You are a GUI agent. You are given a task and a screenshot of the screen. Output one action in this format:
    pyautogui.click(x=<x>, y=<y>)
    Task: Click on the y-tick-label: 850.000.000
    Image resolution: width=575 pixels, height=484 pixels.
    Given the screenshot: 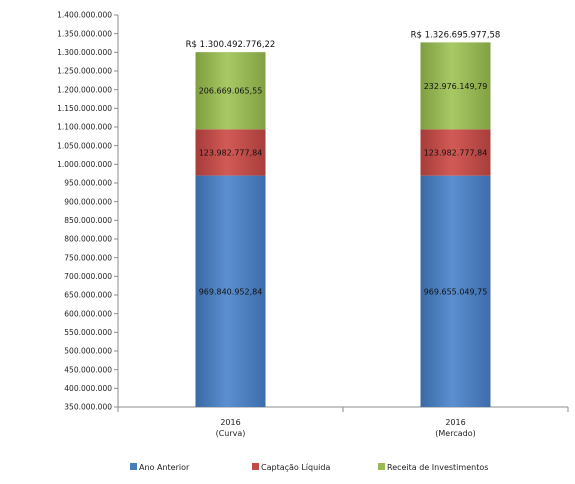 What is the action you would take?
    pyautogui.click(x=88, y=220)
    